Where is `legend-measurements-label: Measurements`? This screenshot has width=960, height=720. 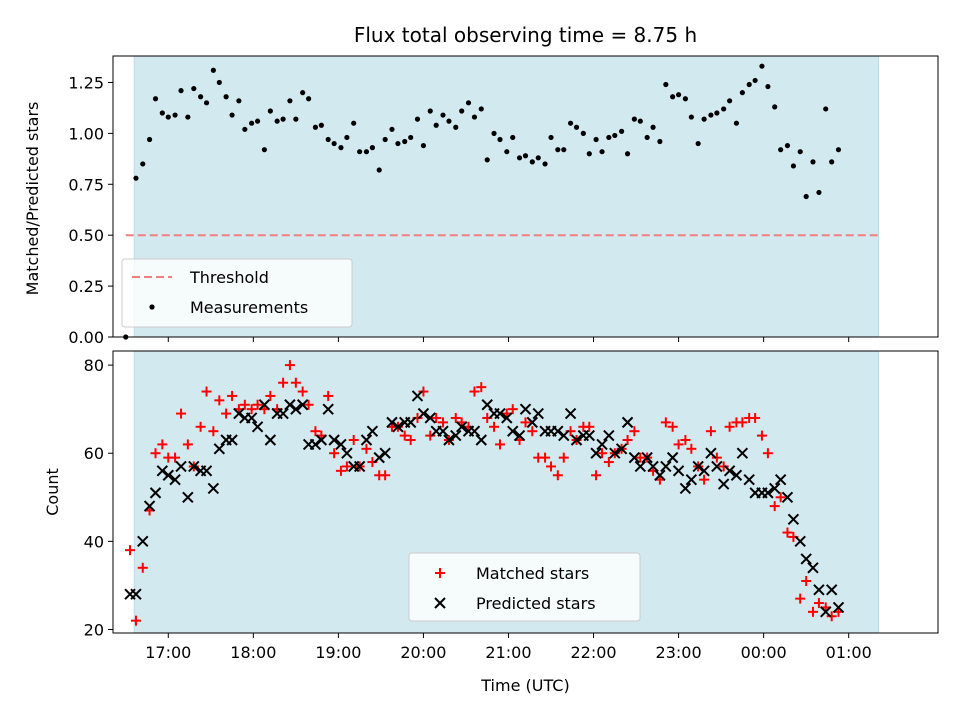
legend-measurements-label: Measurements is located at coordinates (249, 307).